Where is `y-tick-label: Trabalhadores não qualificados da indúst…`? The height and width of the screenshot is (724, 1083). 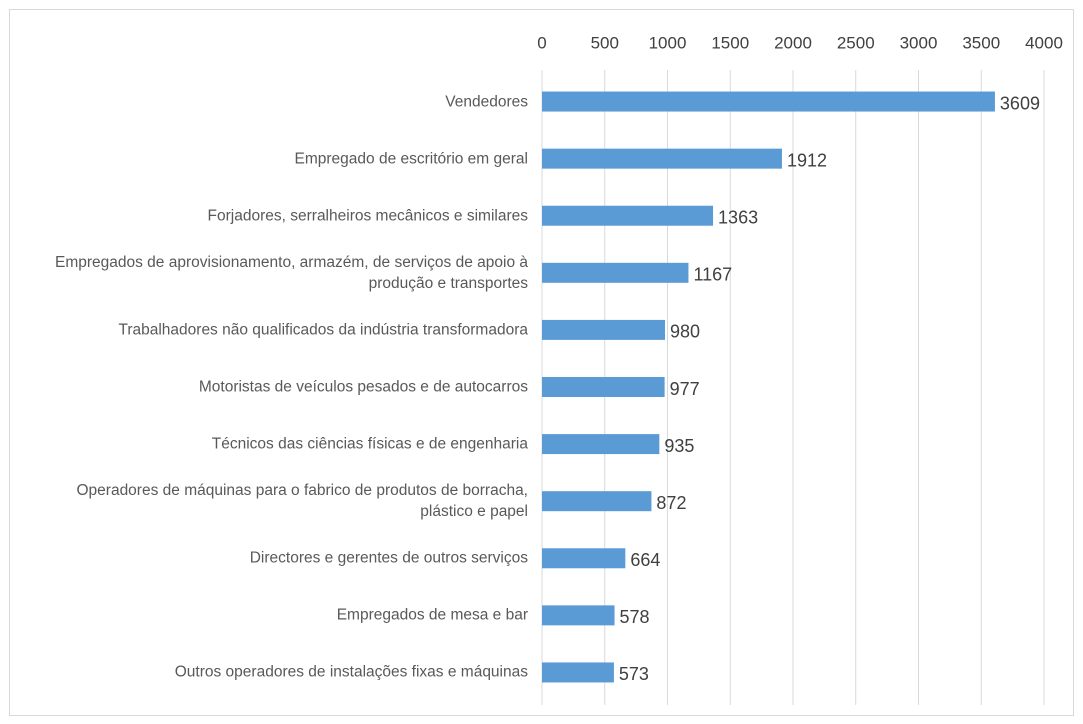 y-tick-label: Trabalhadores não qualificados da indúst… is located at coordinates (323, 330).